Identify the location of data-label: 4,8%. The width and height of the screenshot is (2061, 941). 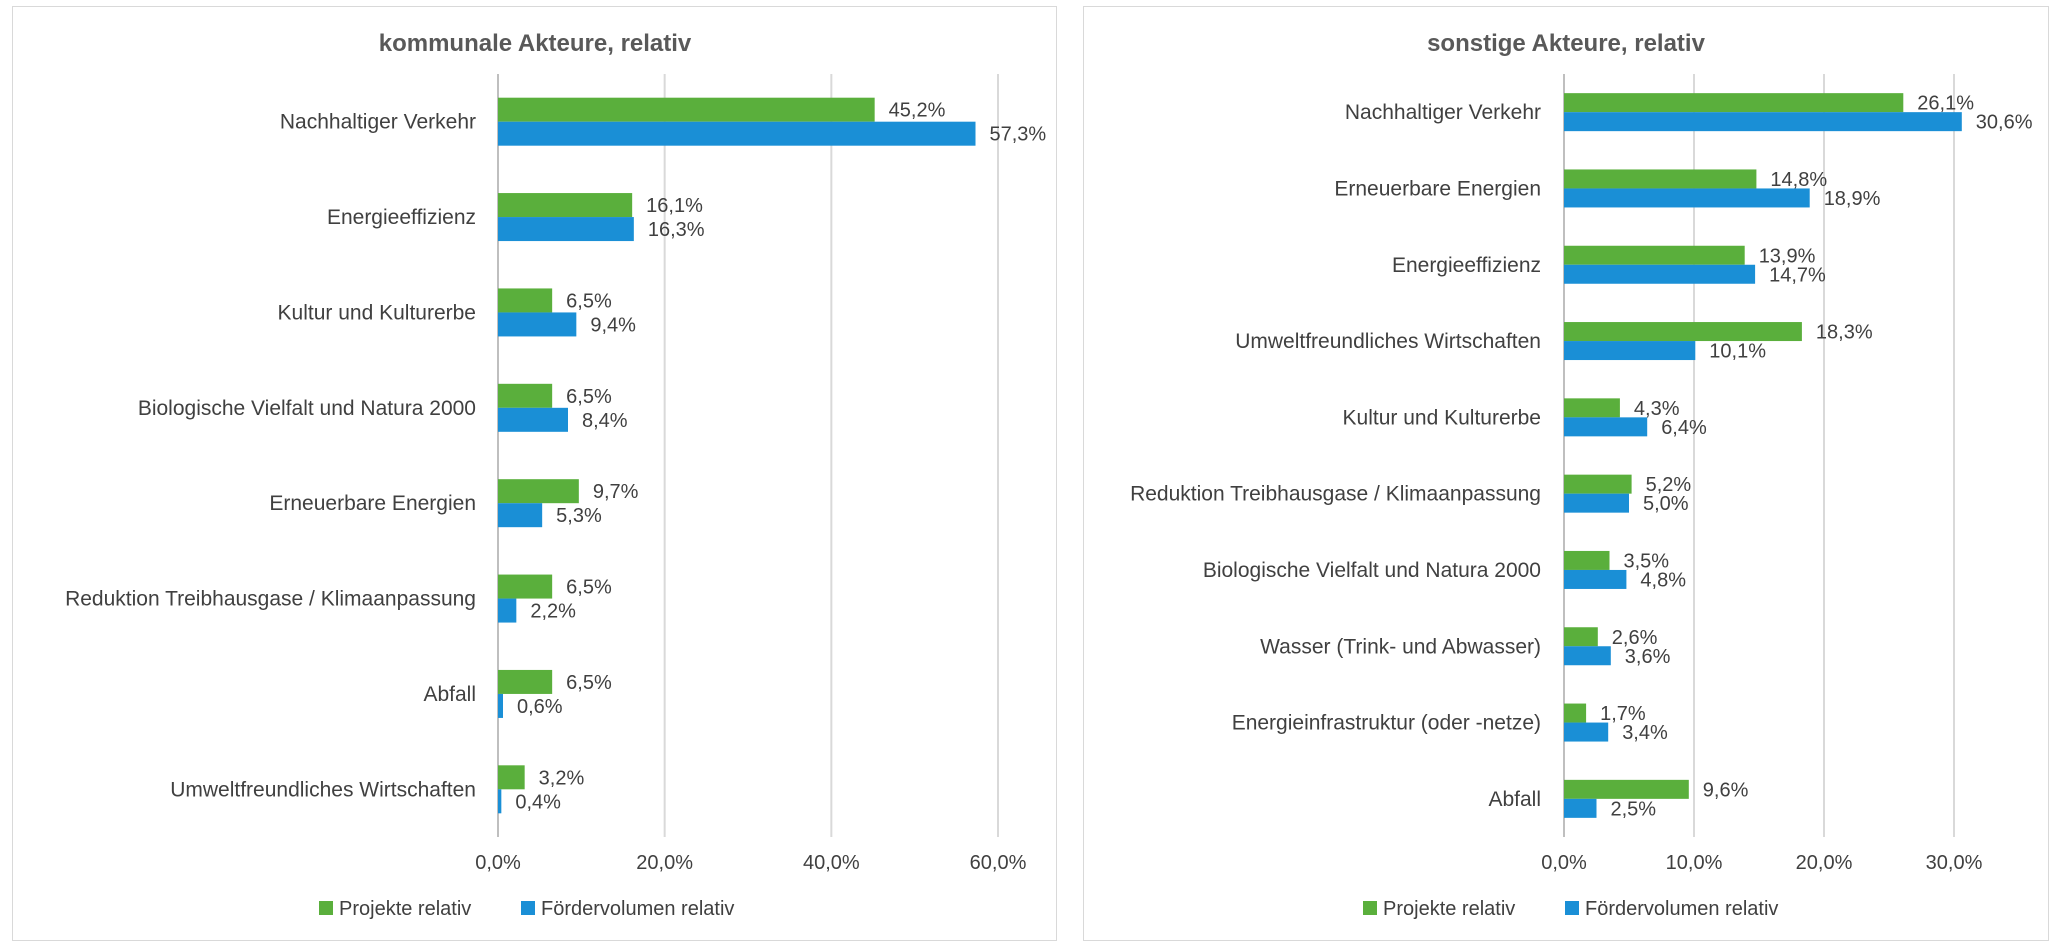
(1663, 580).